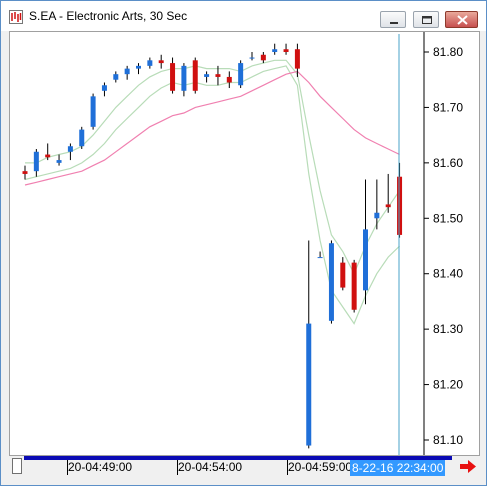 The image size is (487, 486). What do you see at coordinates (448, 440) in the screenshot?
I see `price-tick-label: 81.10` at bounding box center [448, 440].